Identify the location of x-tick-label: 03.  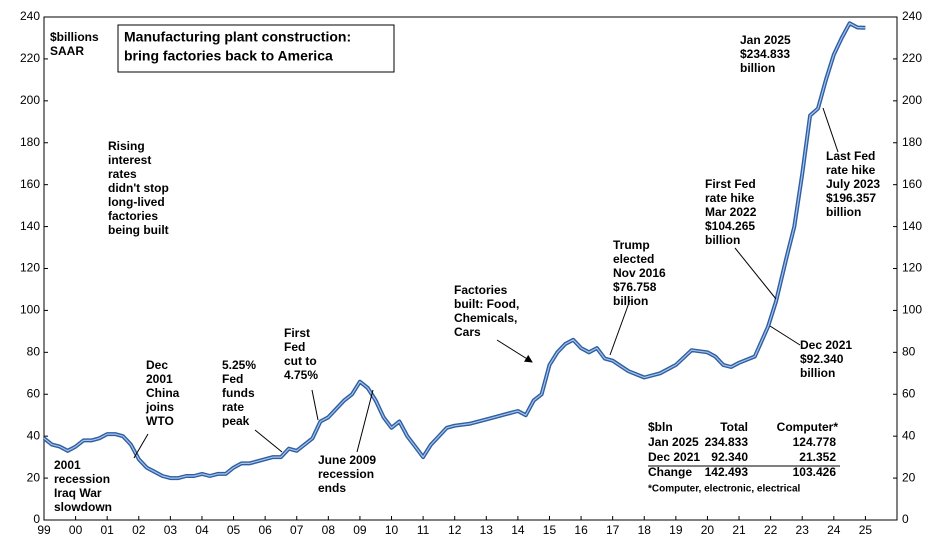
(171, 530).